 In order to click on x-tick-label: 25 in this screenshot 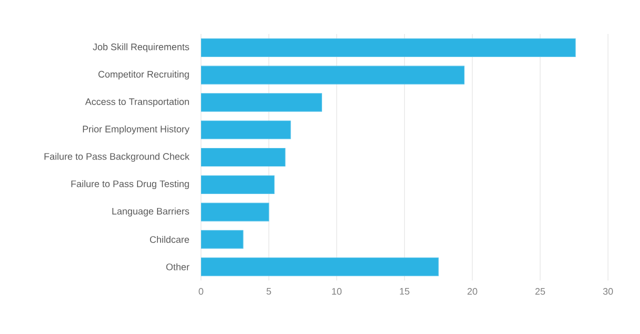, I will do `click(540, 291)`.